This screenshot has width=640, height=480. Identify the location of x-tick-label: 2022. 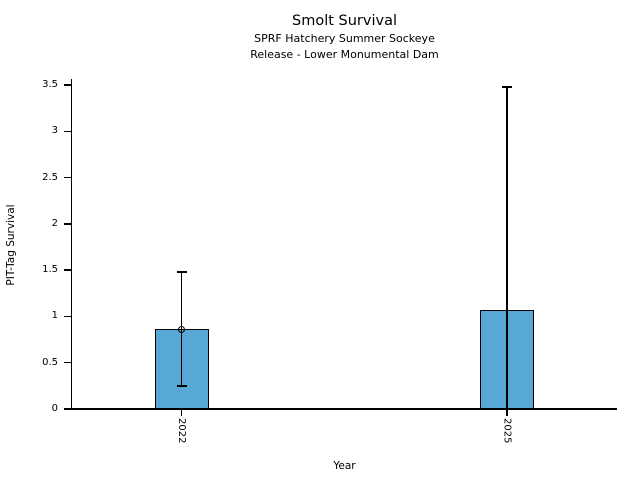
(182, 431).